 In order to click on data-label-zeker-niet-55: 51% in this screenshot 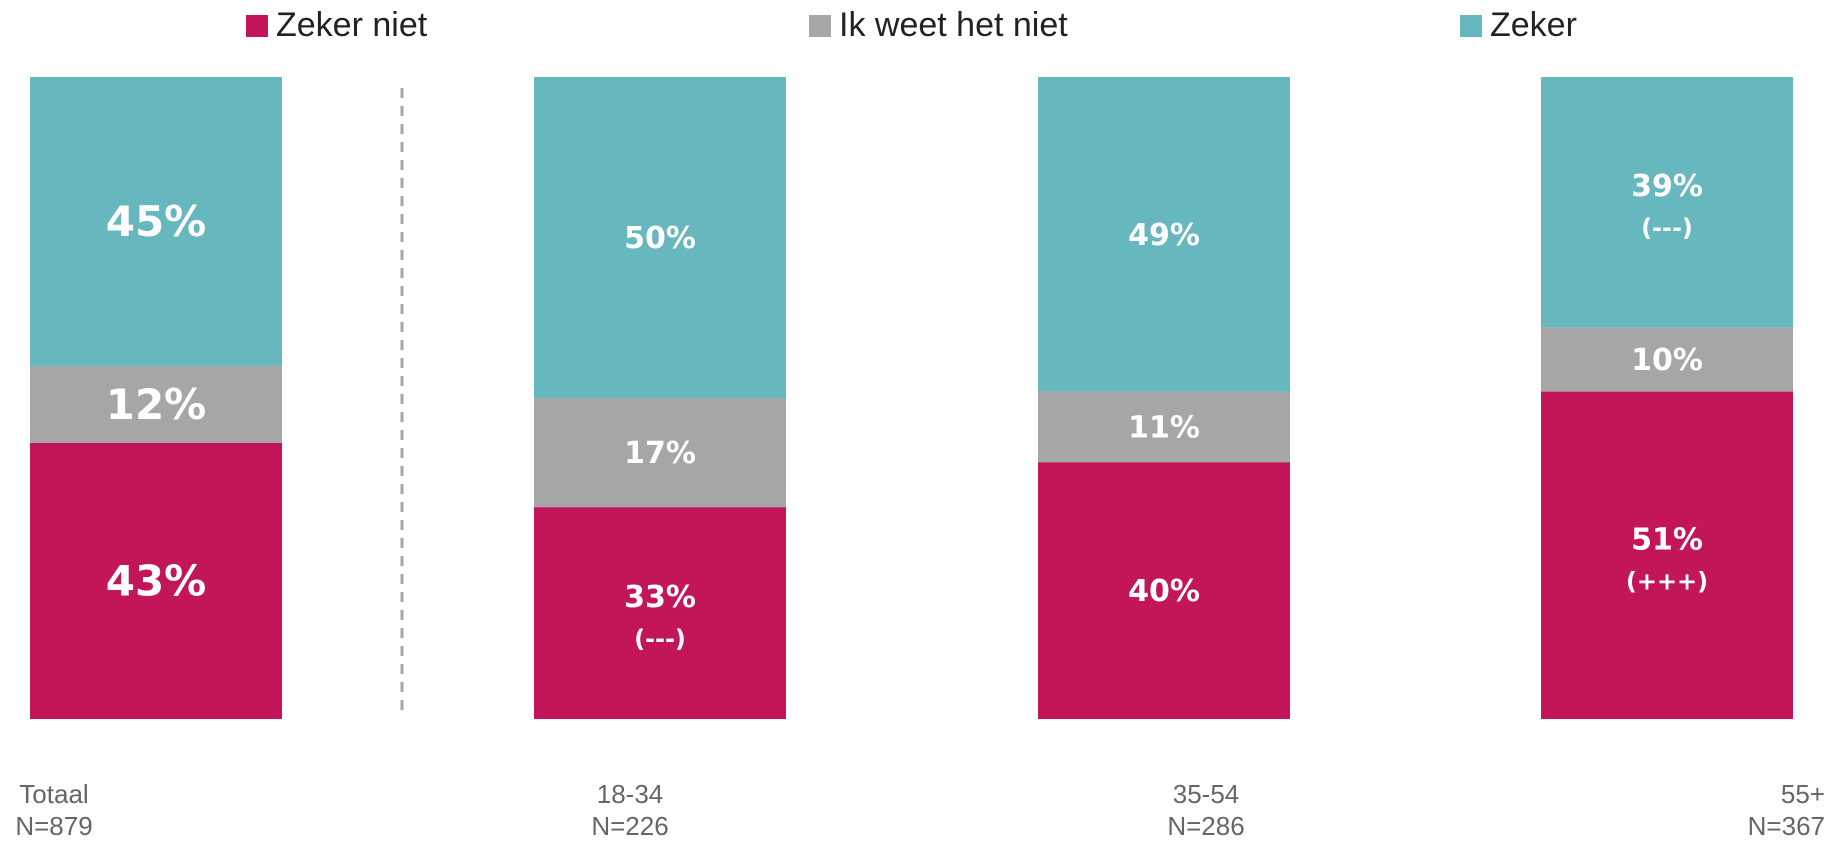, I will do `click(1667, 539)`.